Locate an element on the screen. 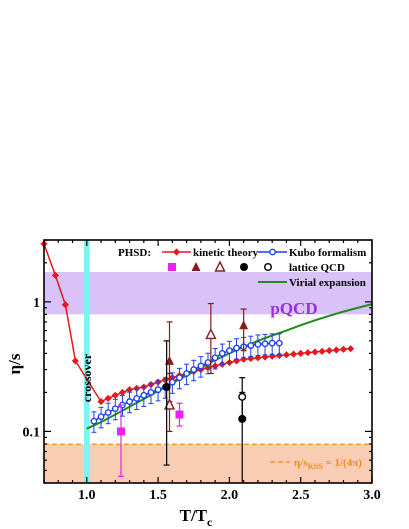 Image resolution: width=409 pixels, height=529 pixels. x-tick-label: 1.0 is located at coordinates (87, 495).